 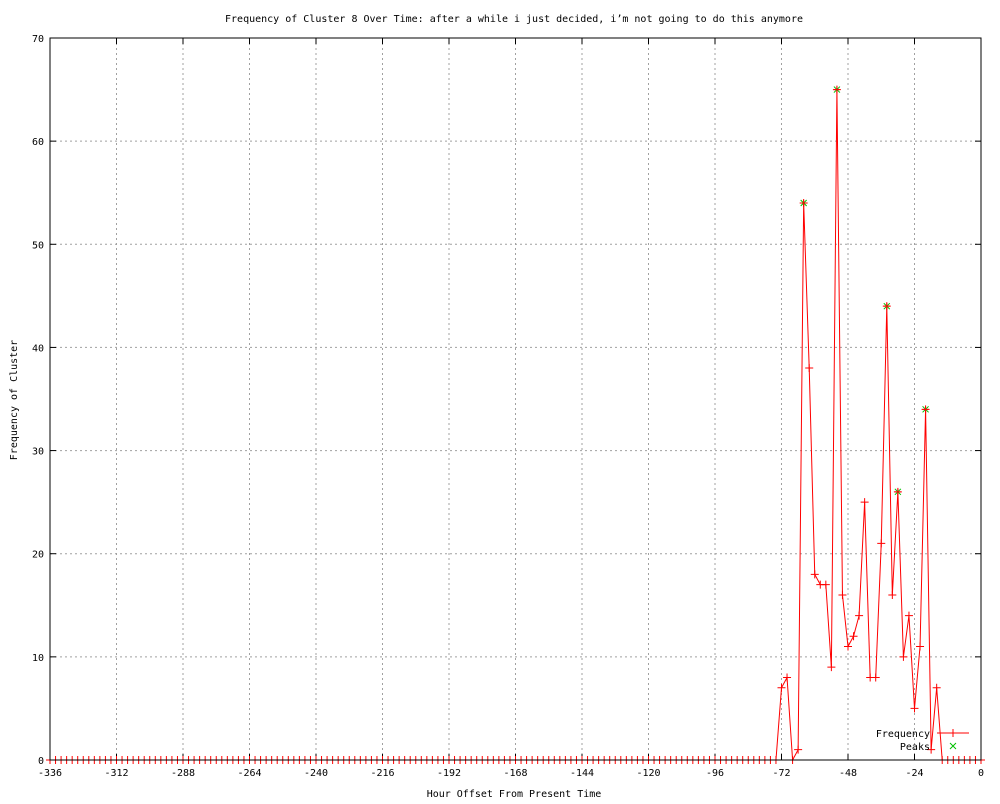 I want to click on y-tick-label: 10, so click(x=38, y=658).